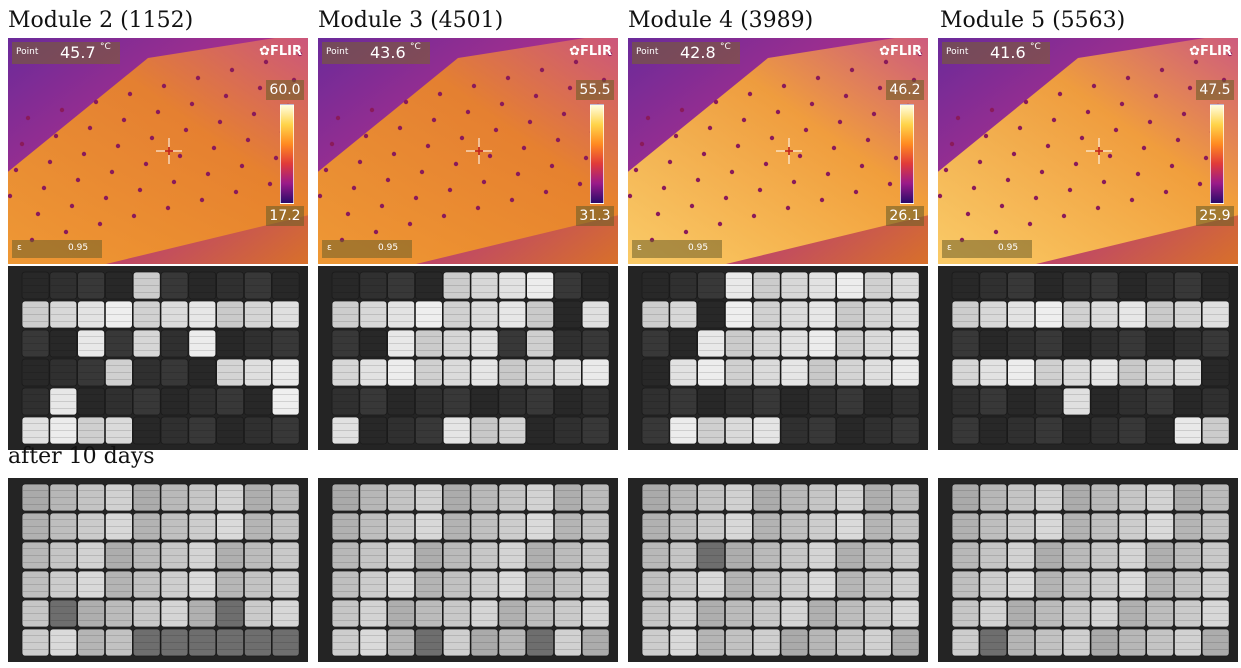  What do you see at coordinates (169, 151) in the screenshot?
I see `crosshair-icon` at bounding box center [169, 151].